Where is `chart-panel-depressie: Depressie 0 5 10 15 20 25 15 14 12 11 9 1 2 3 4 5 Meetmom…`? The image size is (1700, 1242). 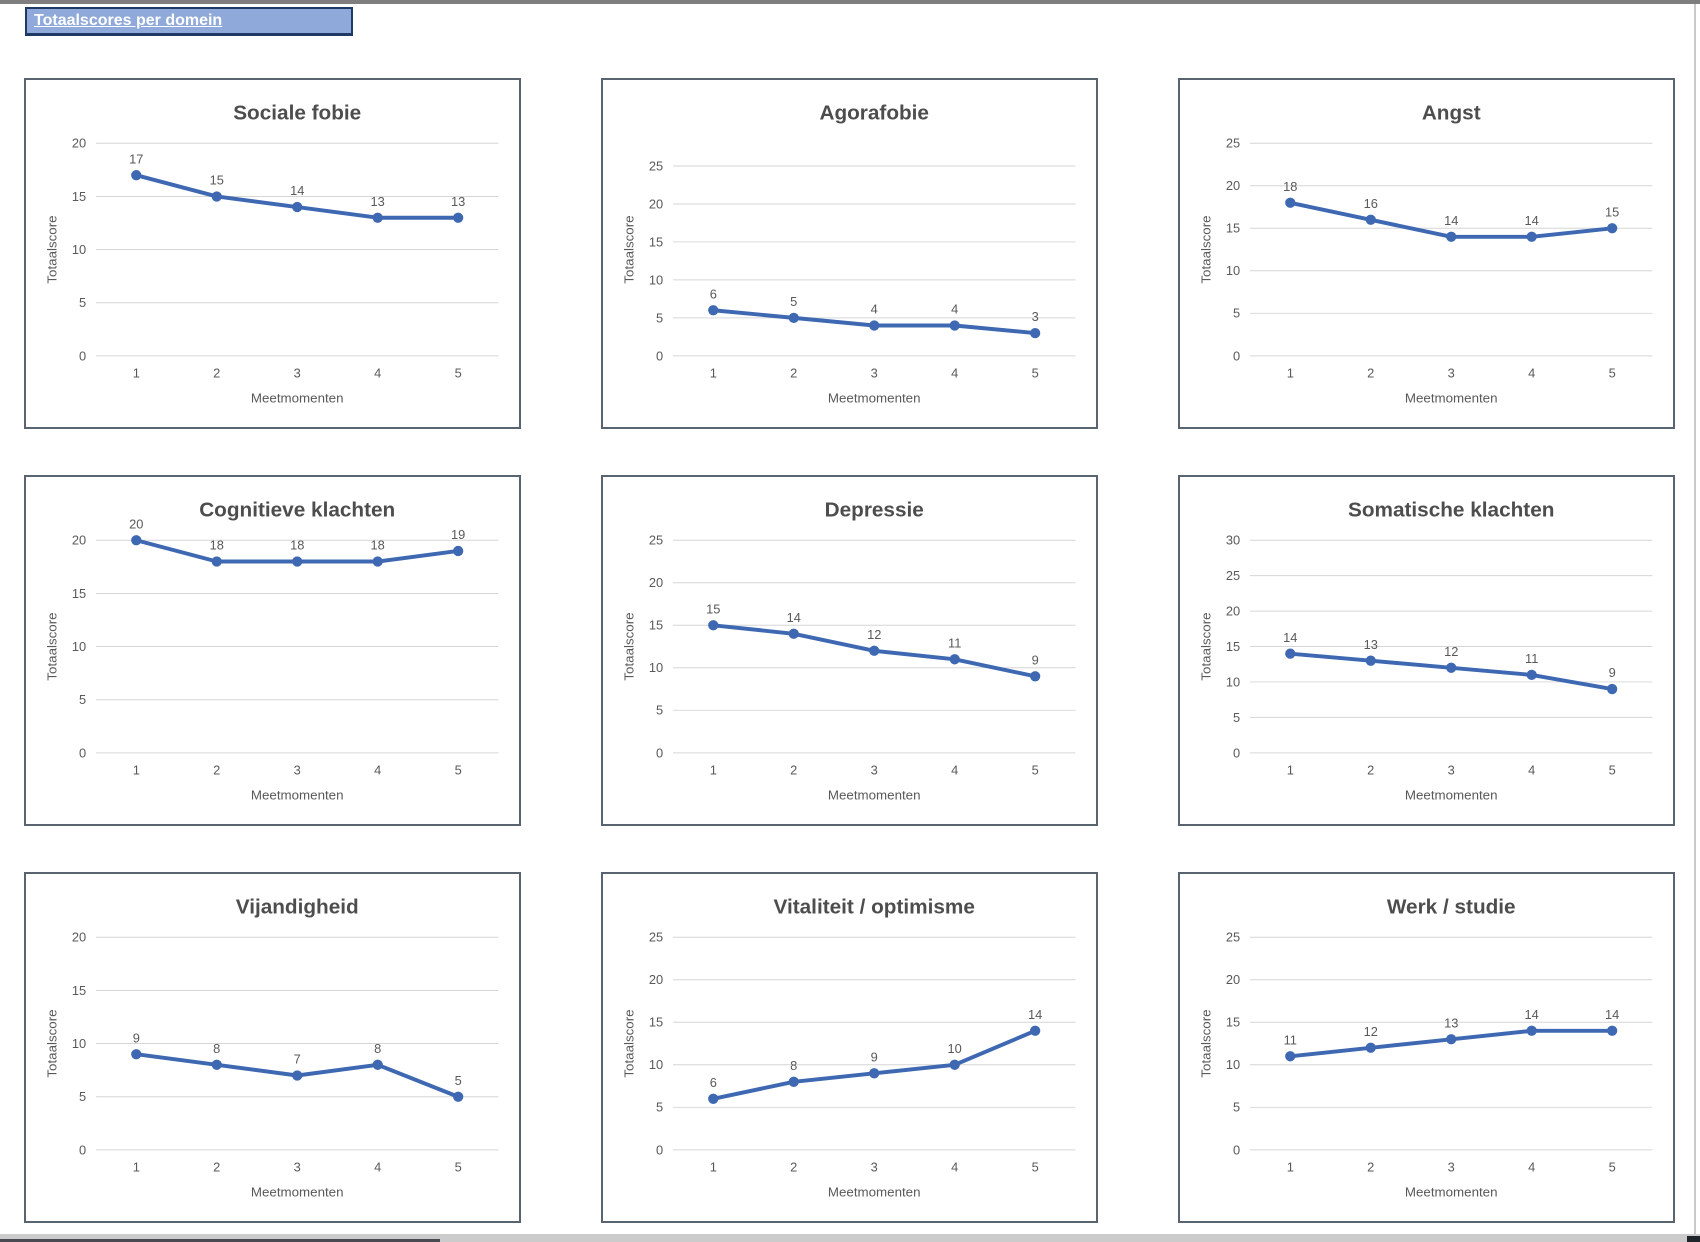 chart-panel-depressie: Depressie 0 5 10 15 20 25 15 14 12 11 9 1 2 3 4 5 Meetmom… is located at coordinates (849, 650).